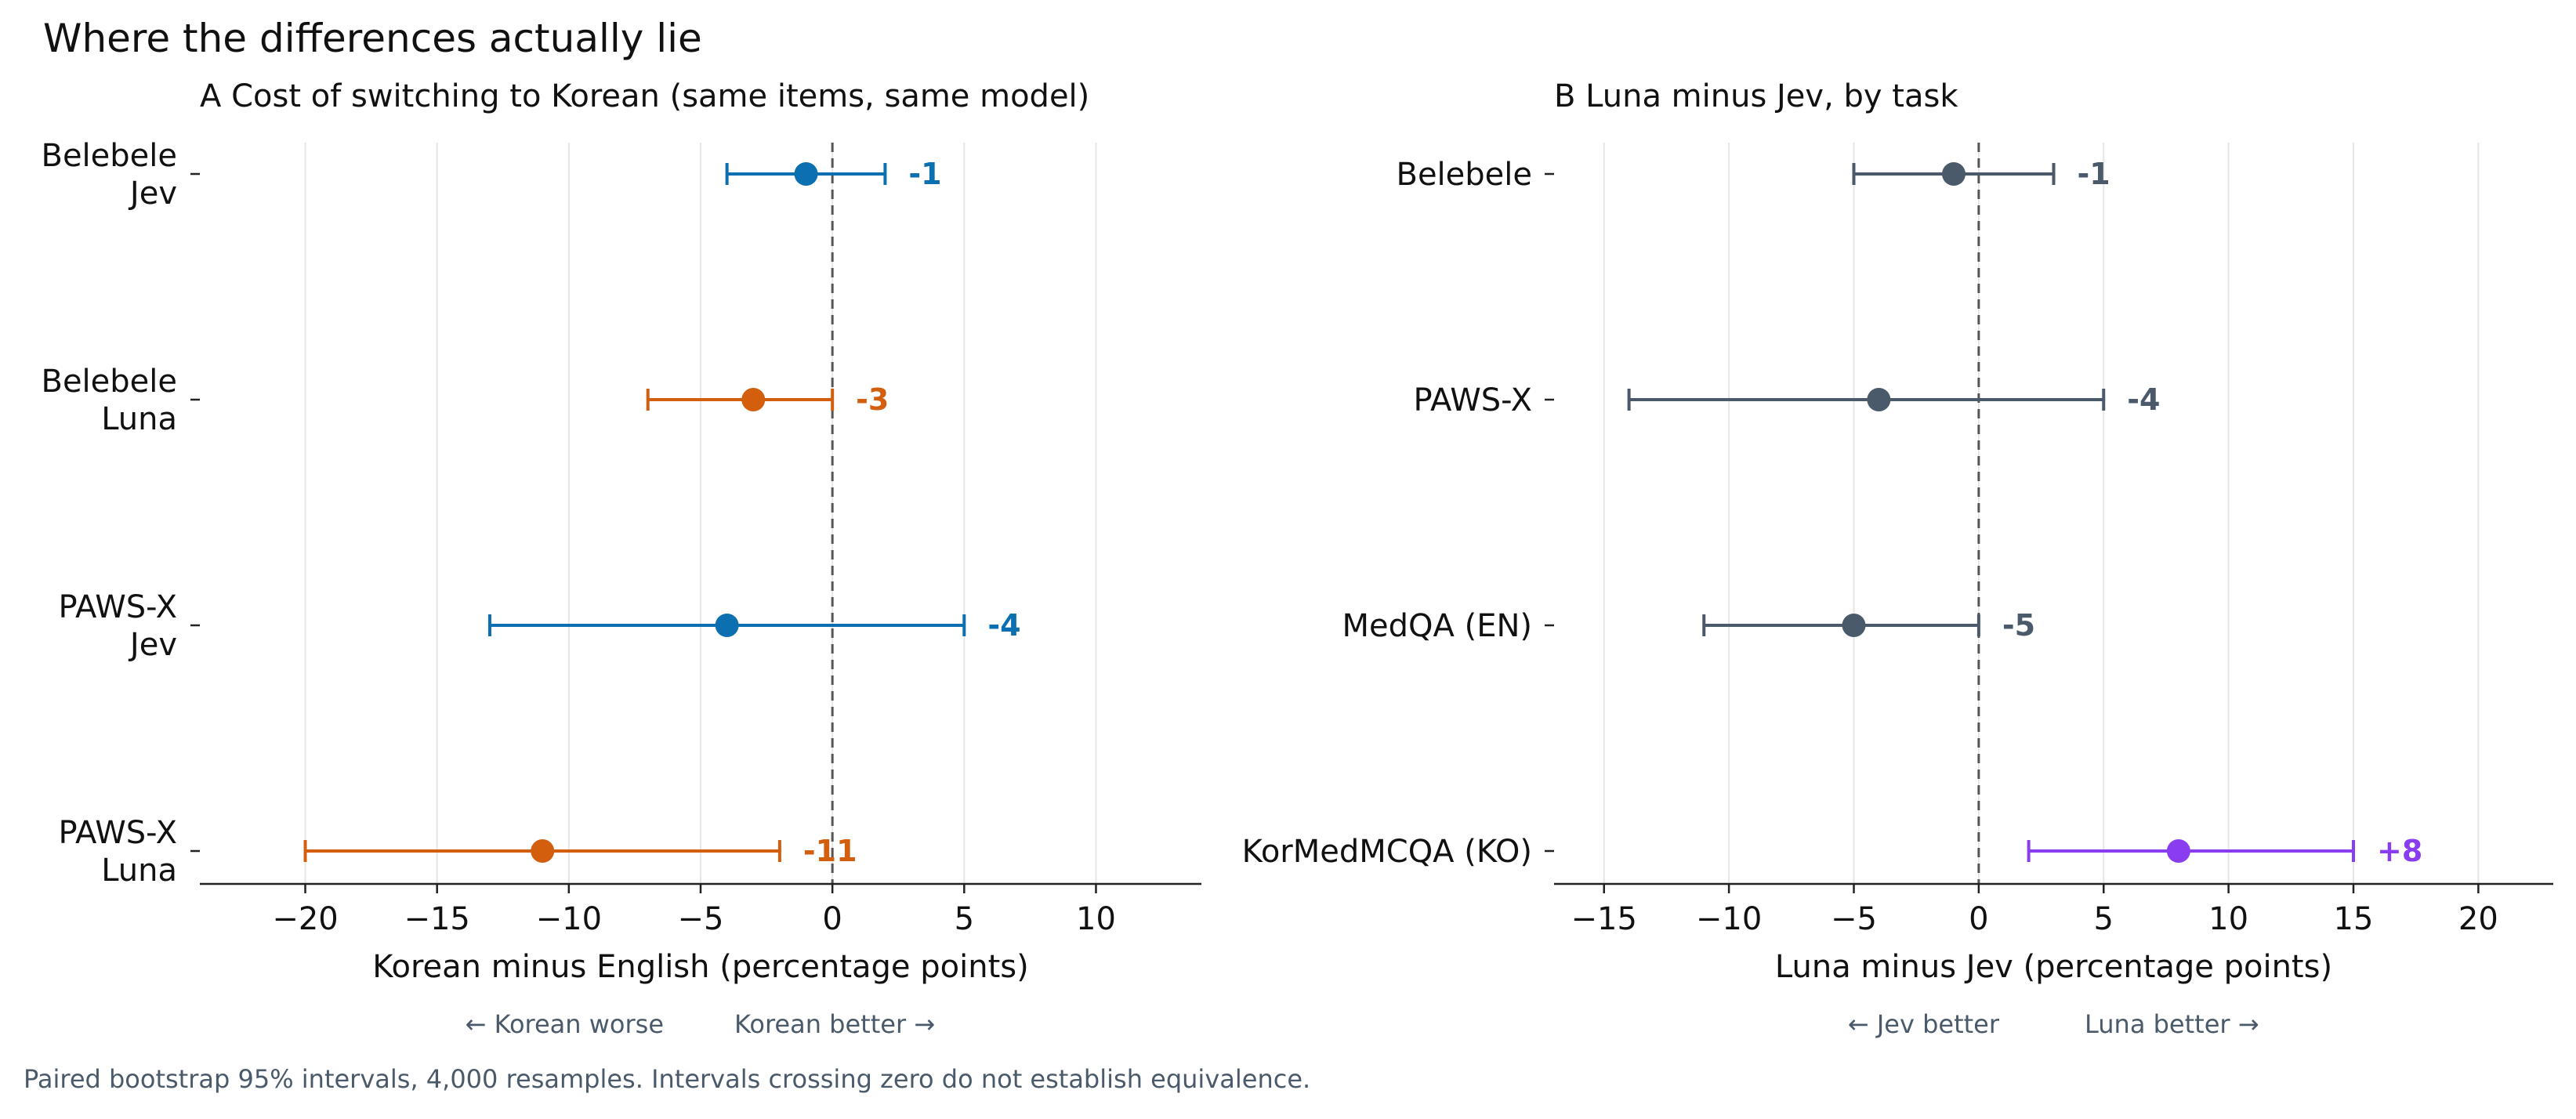 This screenshot has width=2576, height=1119. Describe the element at coordinates (565, 1024) in the screenshot. I see `direction-left-label: ← Korean worse` at that location.